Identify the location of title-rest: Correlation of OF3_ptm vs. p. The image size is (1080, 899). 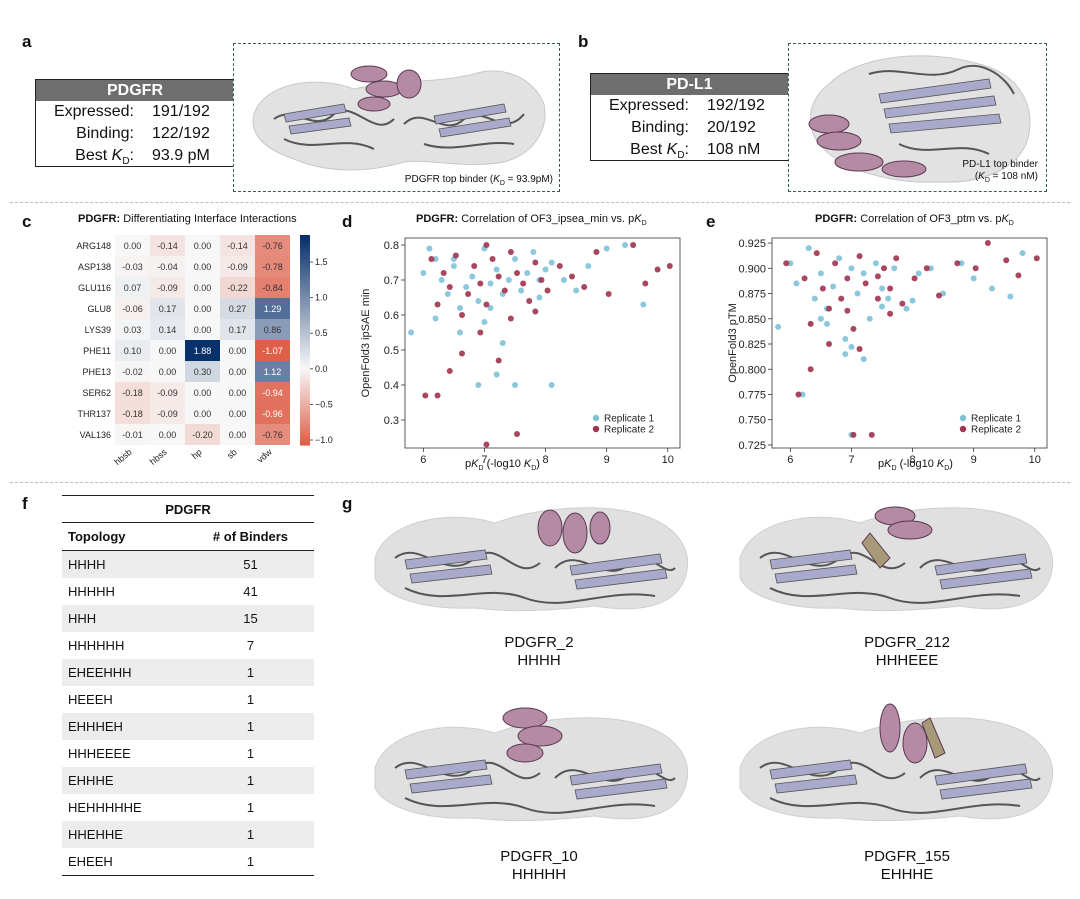
(929, 219).